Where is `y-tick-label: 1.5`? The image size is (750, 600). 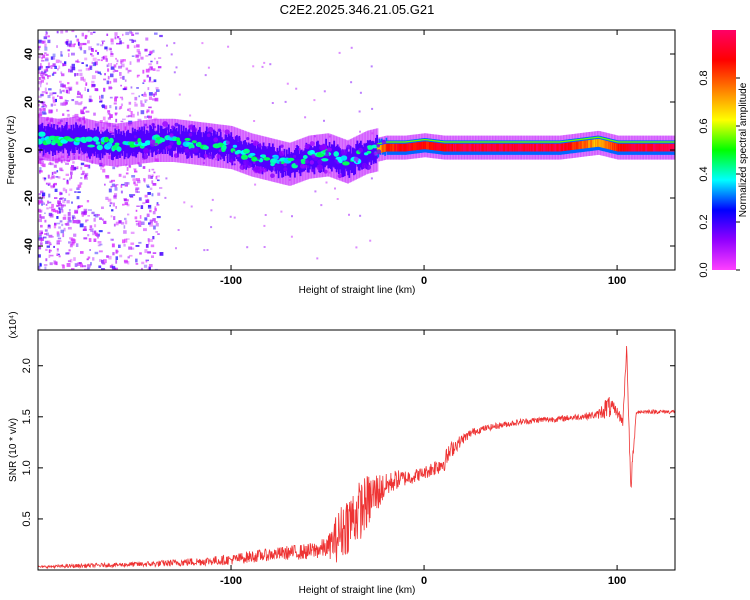
y-tick-label: 1.5 is located at coordinates (27, 416).